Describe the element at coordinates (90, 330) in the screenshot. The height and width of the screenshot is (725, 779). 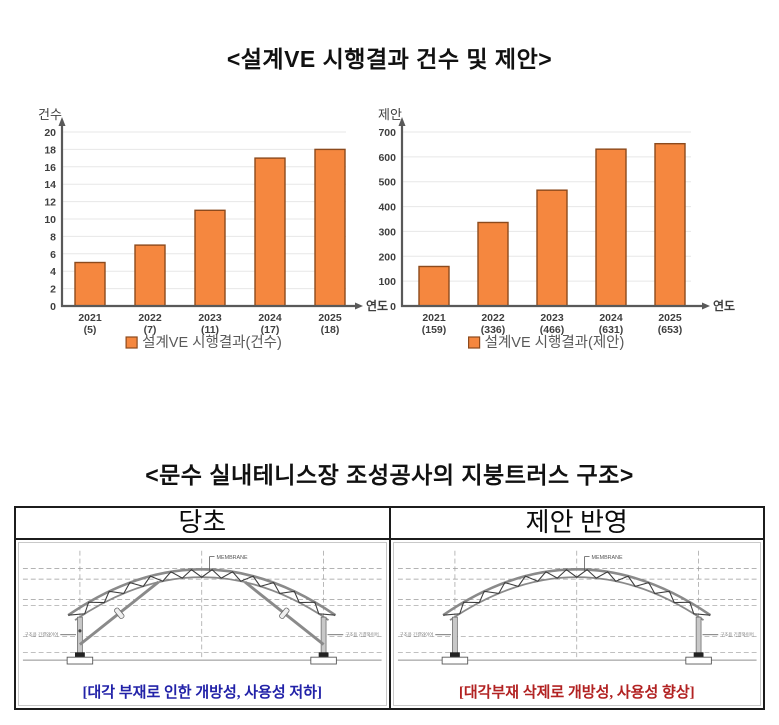
I see `sub-label: (5)` at that location.